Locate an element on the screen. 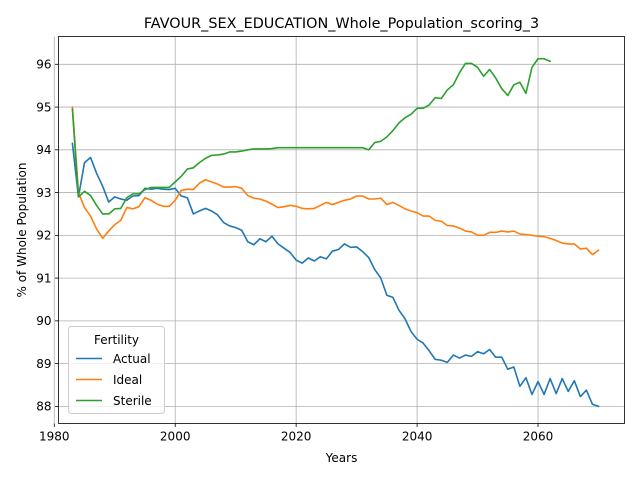  legend-entries: Actual Ideal Sterile is located at coordinates (114, 380).